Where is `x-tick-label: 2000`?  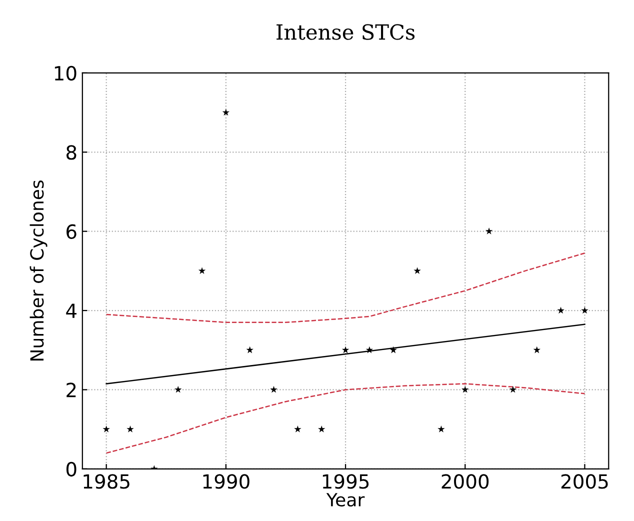
x-tick-label: 2000 is located at coordinates (465, 481).